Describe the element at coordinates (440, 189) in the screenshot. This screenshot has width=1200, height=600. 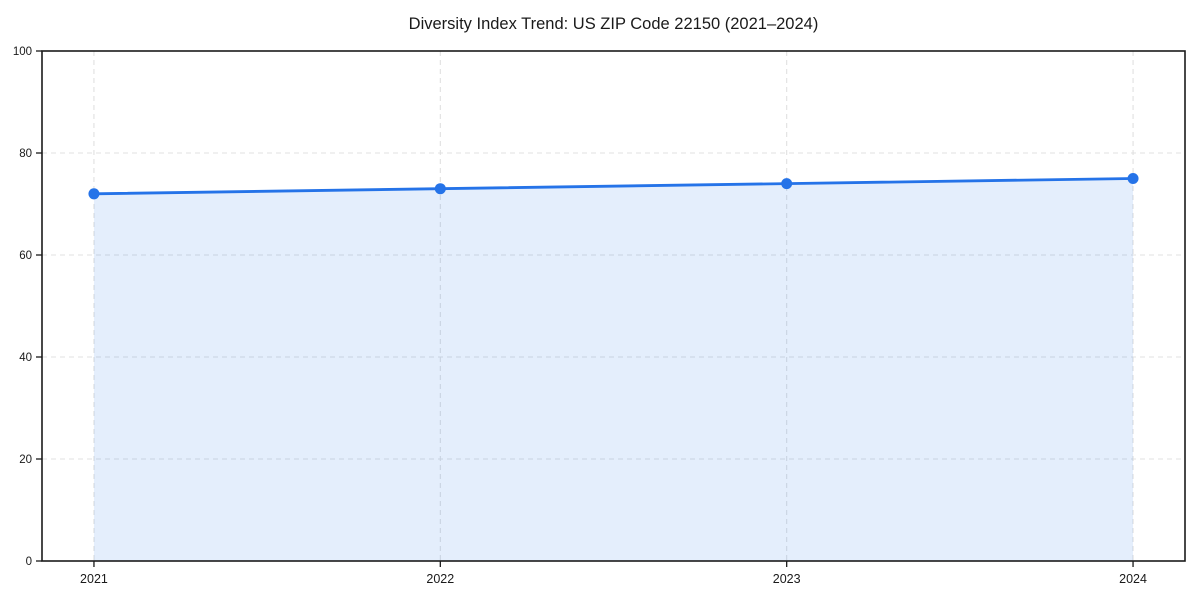
I see `data-point-2022` at that location.